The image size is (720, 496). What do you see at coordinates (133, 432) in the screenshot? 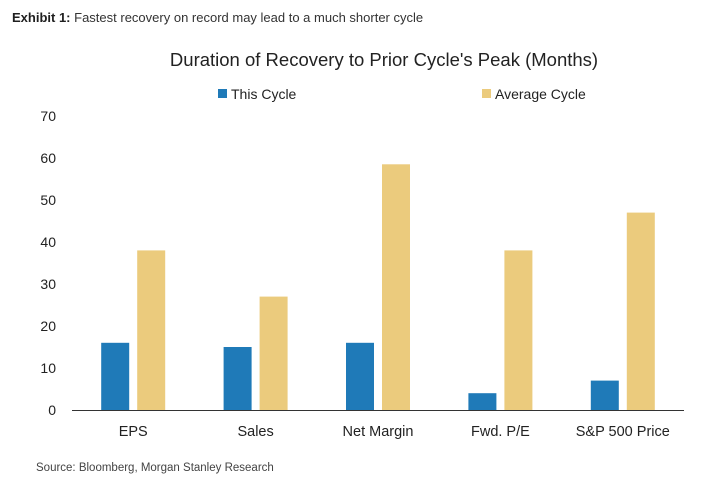
I see `x-tick-label: EPS` at bounding box center [133, 432].